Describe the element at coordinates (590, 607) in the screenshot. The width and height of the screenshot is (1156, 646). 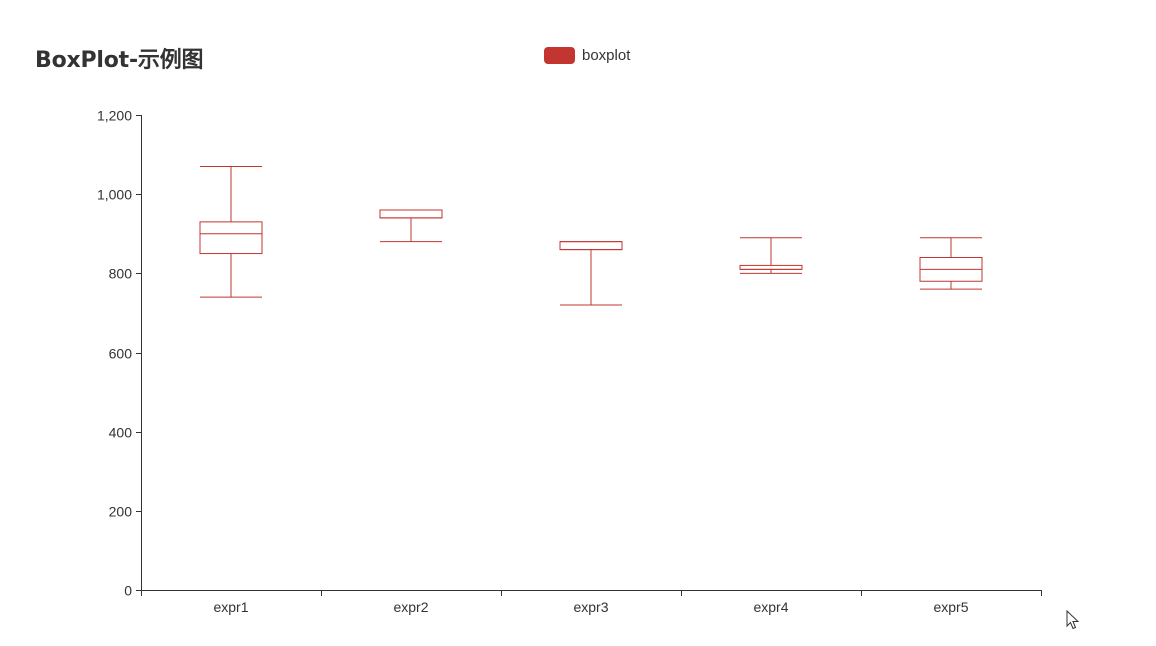
I see `x-tick-label: expr3` at that location.